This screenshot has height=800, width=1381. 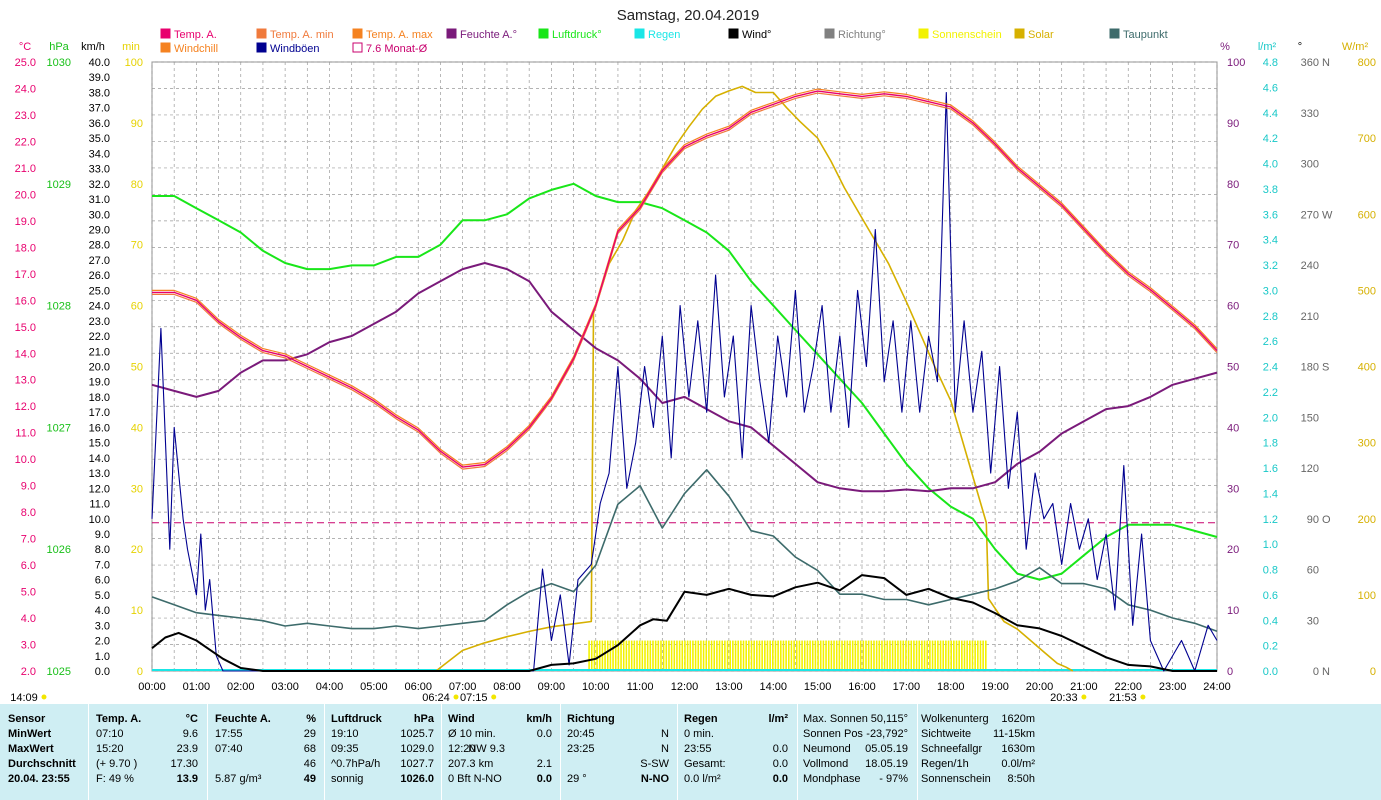 What do you see at coordinates (187, 749) in the screenshot?
I see `temp-value: 23.9` at bounding box center [187, 749].